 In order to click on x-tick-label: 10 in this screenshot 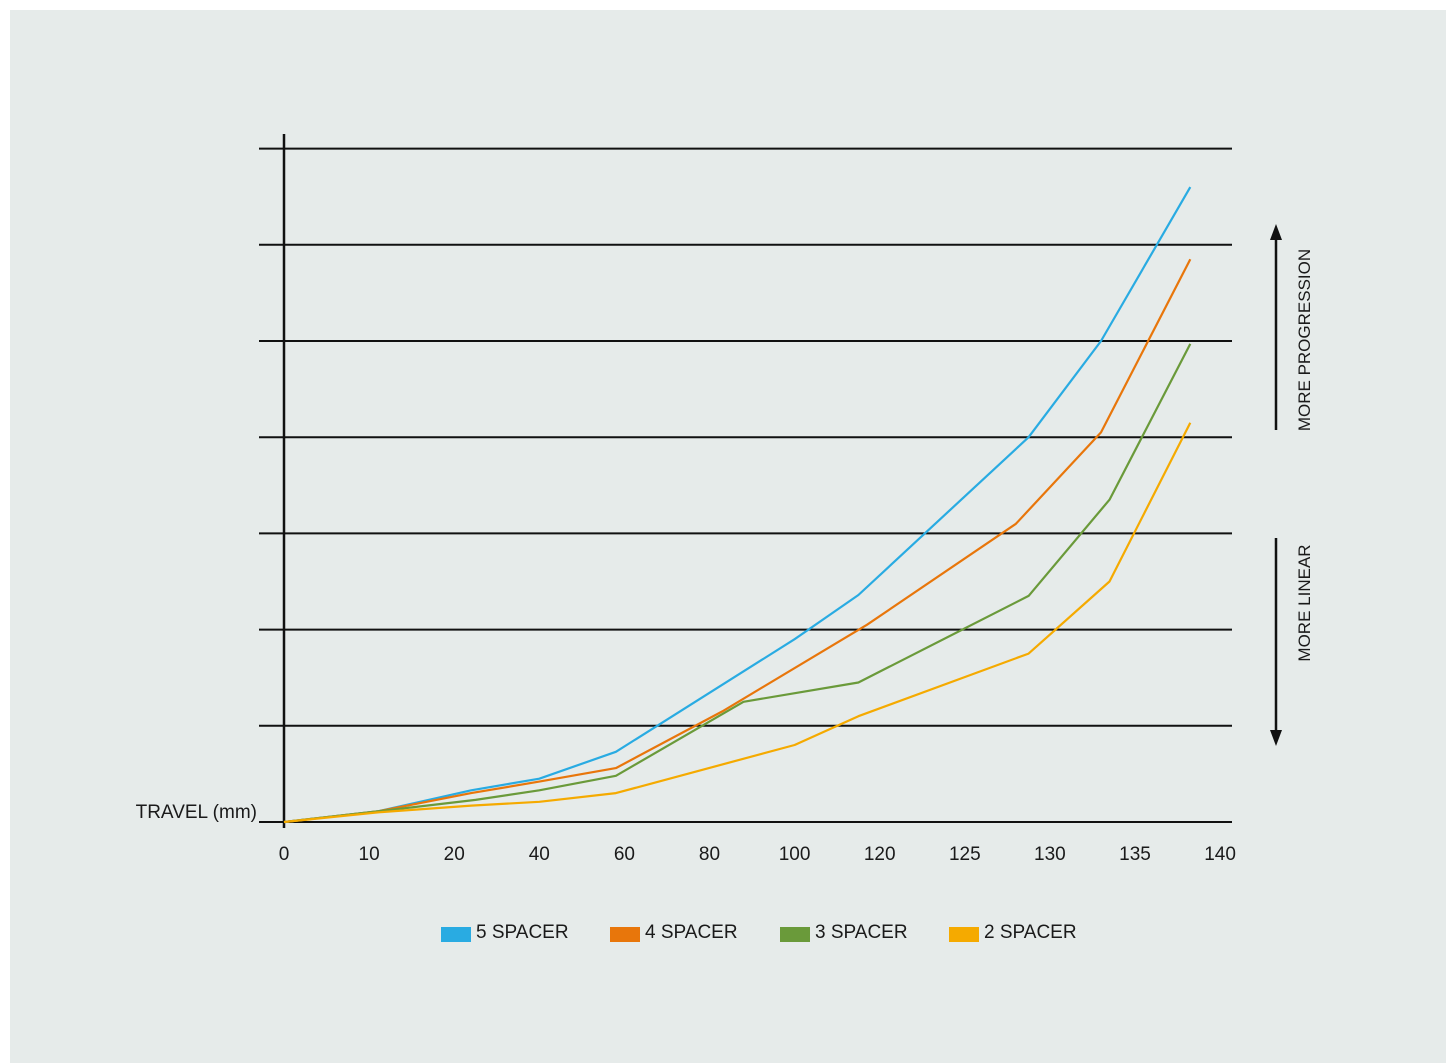, I will do `click(369, 854)`.